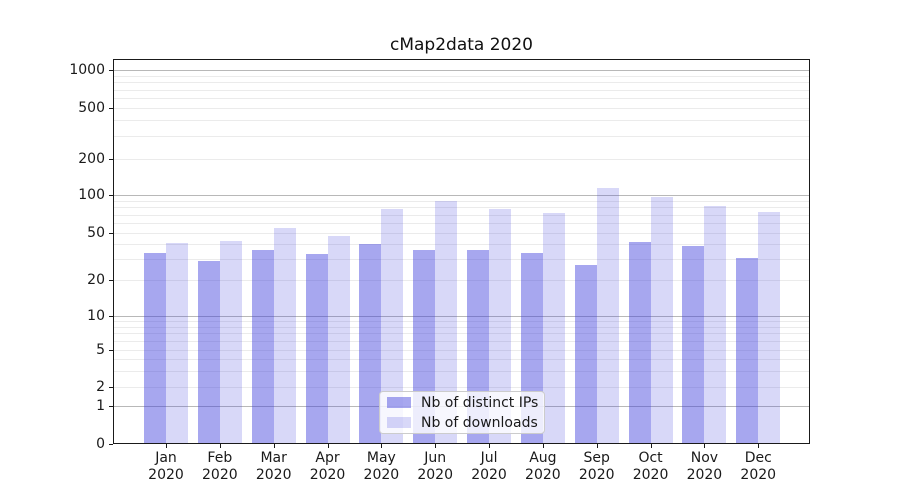 The image size is (900, 500). Describe the element at coordinates (693, 344) in the screenshot. I see `bar-nov-ips` at that location.